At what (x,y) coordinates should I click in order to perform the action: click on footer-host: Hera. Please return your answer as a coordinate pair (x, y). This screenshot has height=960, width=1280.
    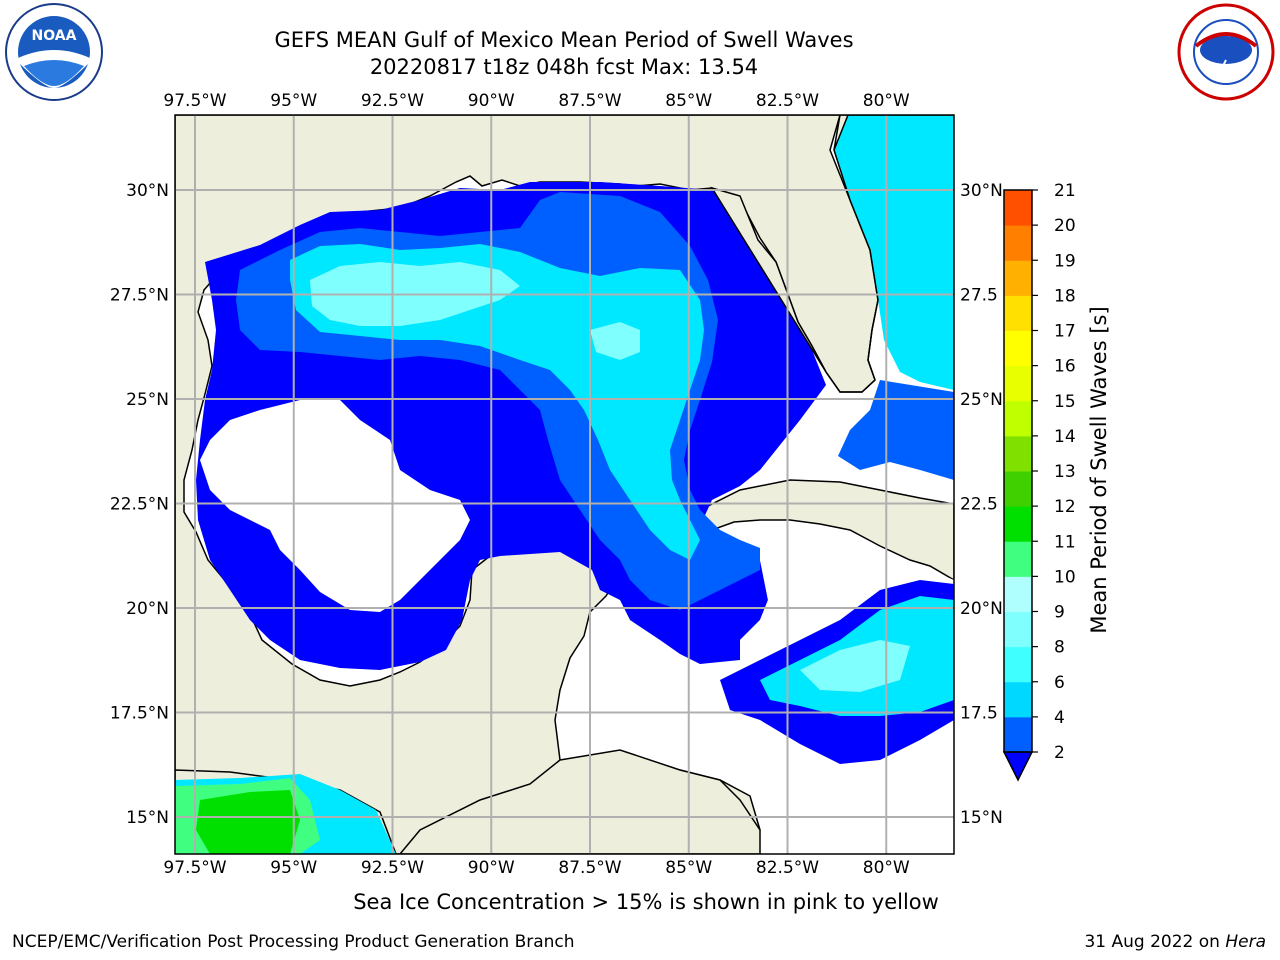
    Looking at the image, I should click on (1245, 942).